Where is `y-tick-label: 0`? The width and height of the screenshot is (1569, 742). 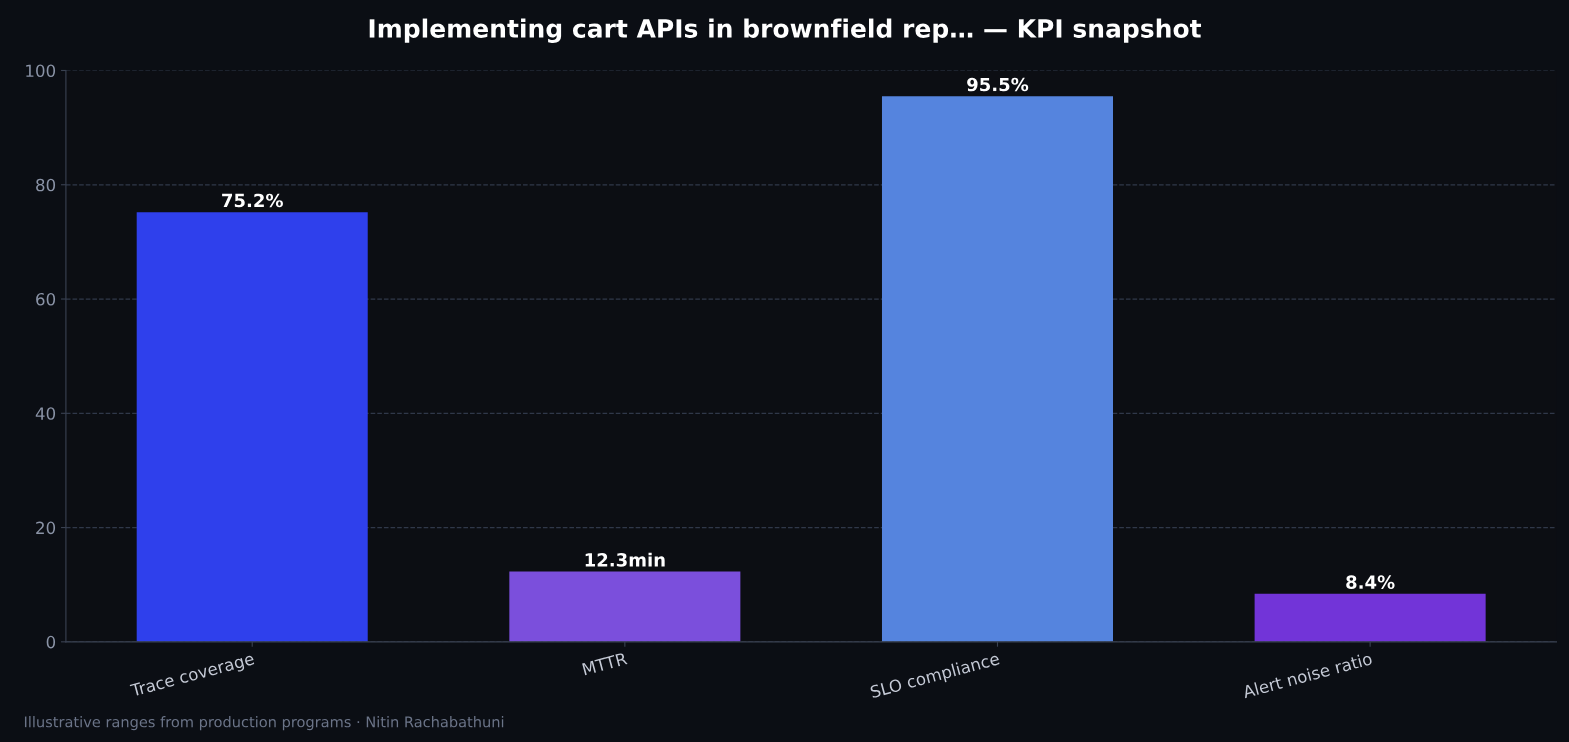
y-tick-label: 0 is located at coordinates (51, 642).